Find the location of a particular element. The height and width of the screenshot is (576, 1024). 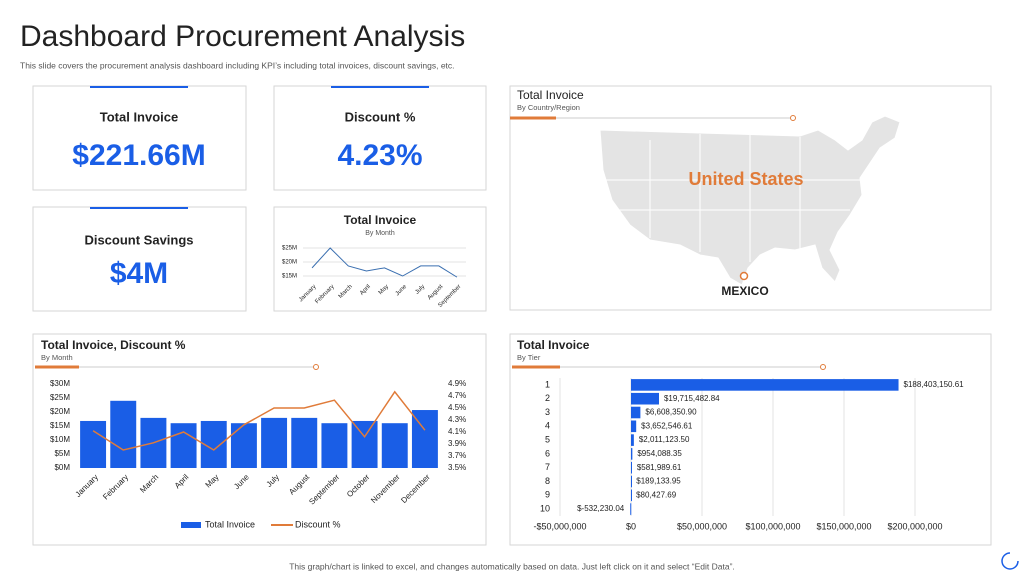

x-tick-label: $50,000,000 is located at coordinates (702, 526).